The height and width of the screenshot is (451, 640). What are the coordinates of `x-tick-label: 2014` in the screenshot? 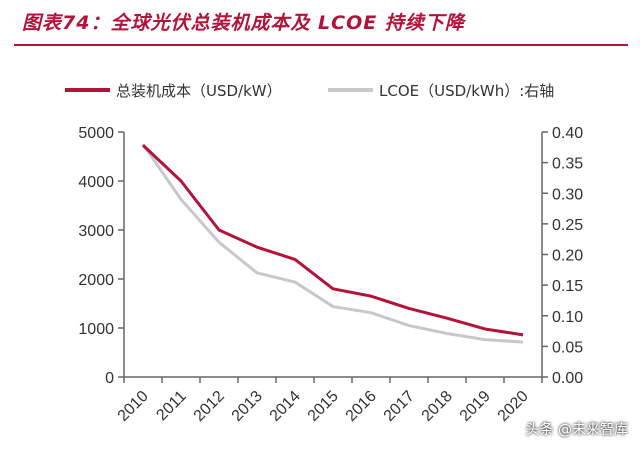 It's located at (285, 406).